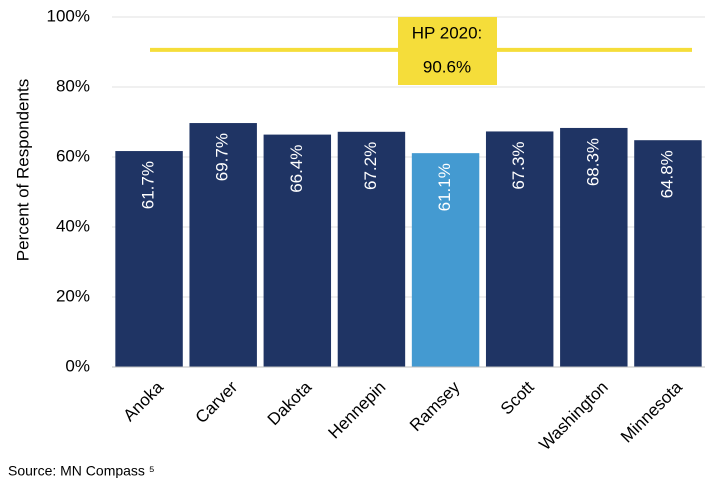 The image size is (725, 478). Describe the element at coordinates (144, 401) in the screenshot. I see `x-tick-label: Anoka` at that location.